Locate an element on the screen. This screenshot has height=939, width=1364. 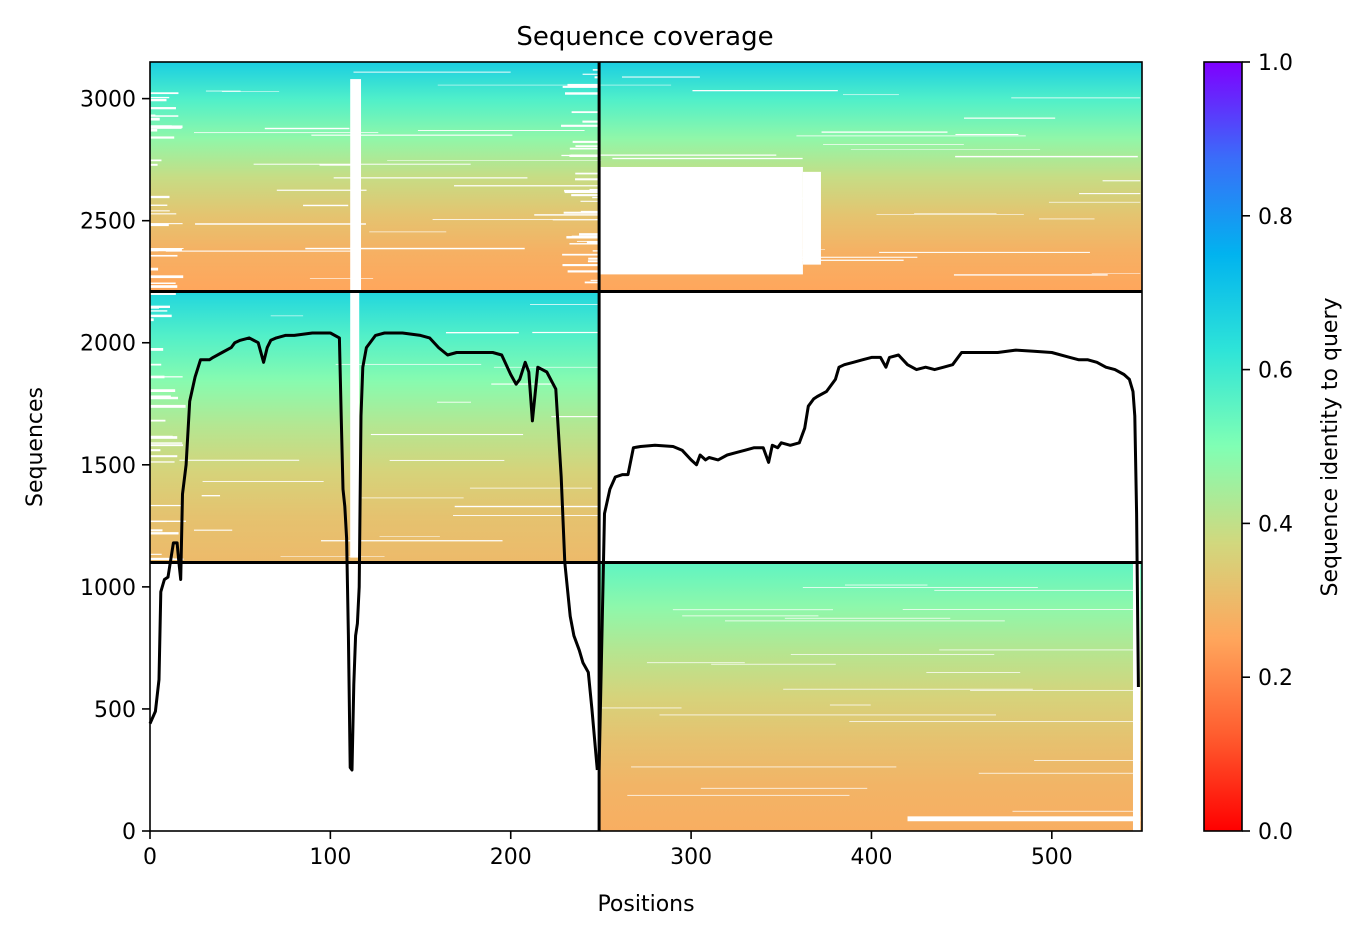
y-tick-label: 500 is located at coordinates (115, 710).